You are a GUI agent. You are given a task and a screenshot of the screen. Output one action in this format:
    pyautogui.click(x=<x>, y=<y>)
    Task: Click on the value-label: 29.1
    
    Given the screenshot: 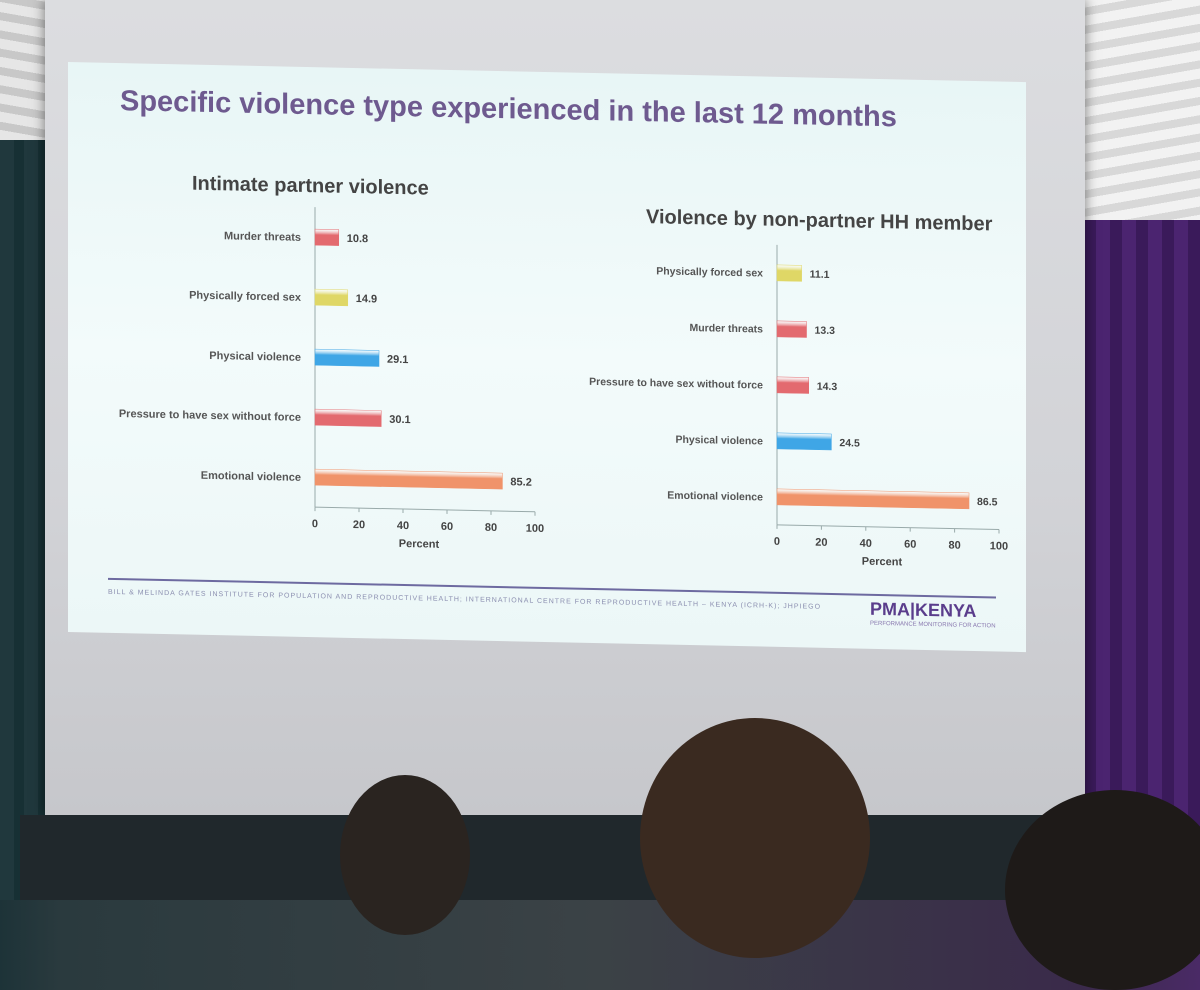 What is the action you would take?
    pyautogui.click(x=397, y=360)
    